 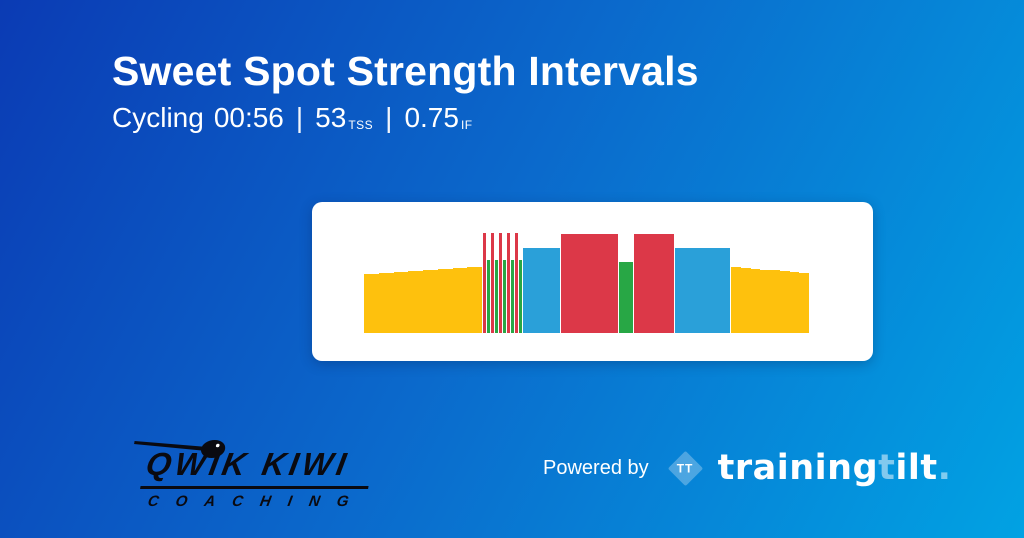 I want to click on chart-segment-cooldown, so click(x=770, y=283).